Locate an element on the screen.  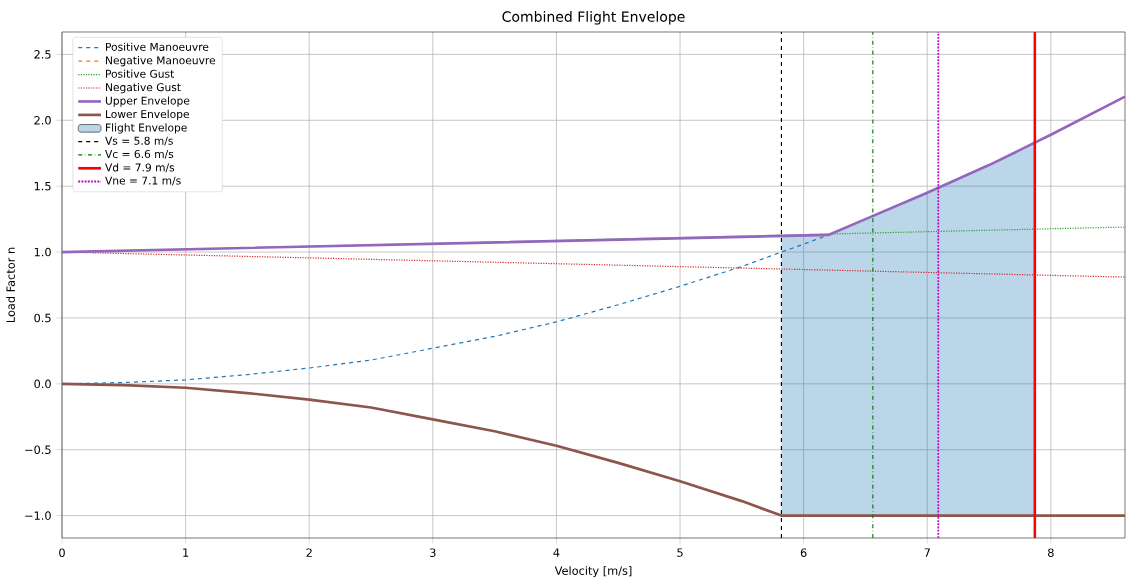
x-axis-title: Velocity [m/s] is located at coordinates (593, 572).